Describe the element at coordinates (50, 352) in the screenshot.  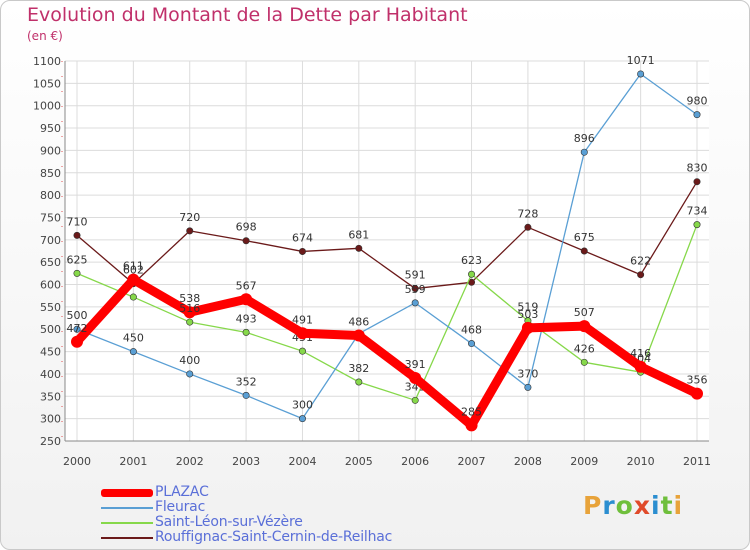
I see `y-tick-label: 450` at that location.